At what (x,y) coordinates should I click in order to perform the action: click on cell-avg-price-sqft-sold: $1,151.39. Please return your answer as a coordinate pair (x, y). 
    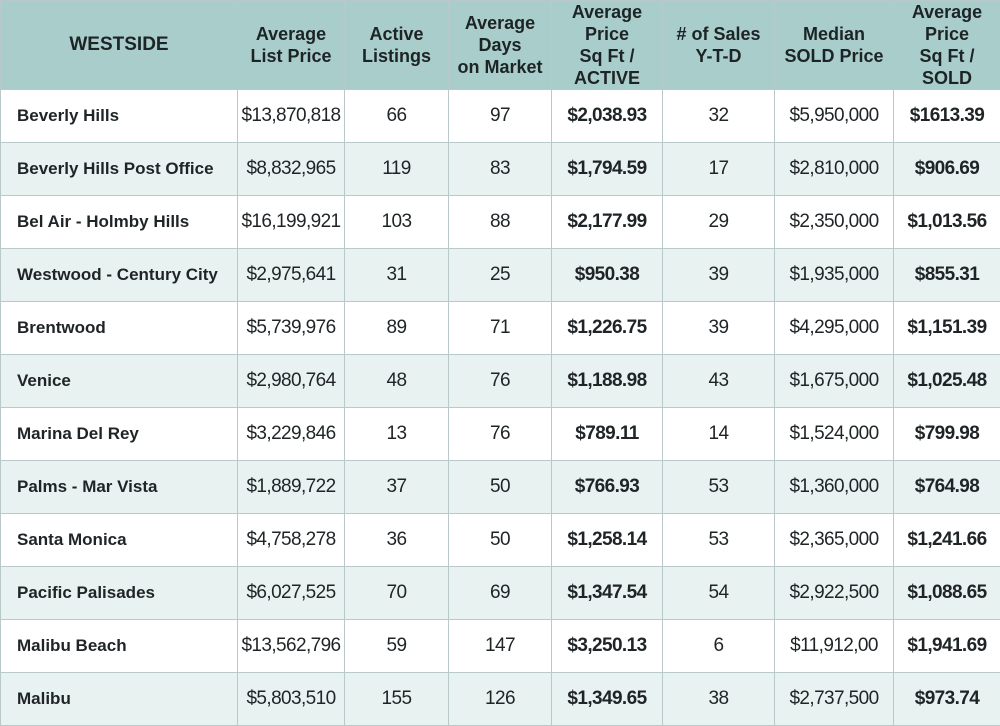
    Looking at the image, I should click on (947, 328).